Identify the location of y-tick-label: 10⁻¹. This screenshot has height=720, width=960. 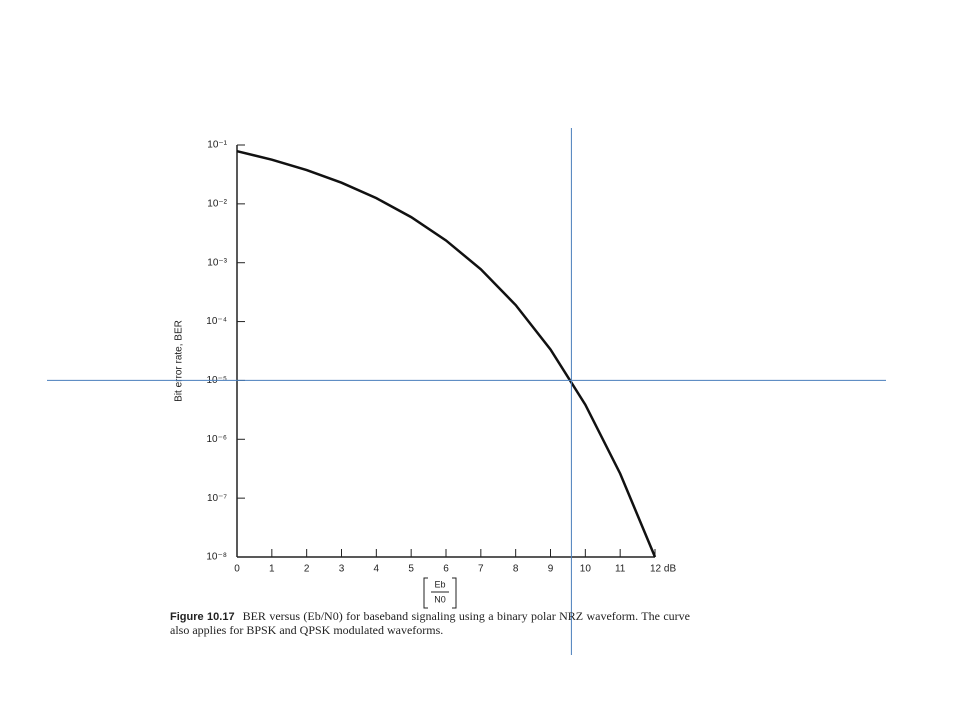
(217, 145).